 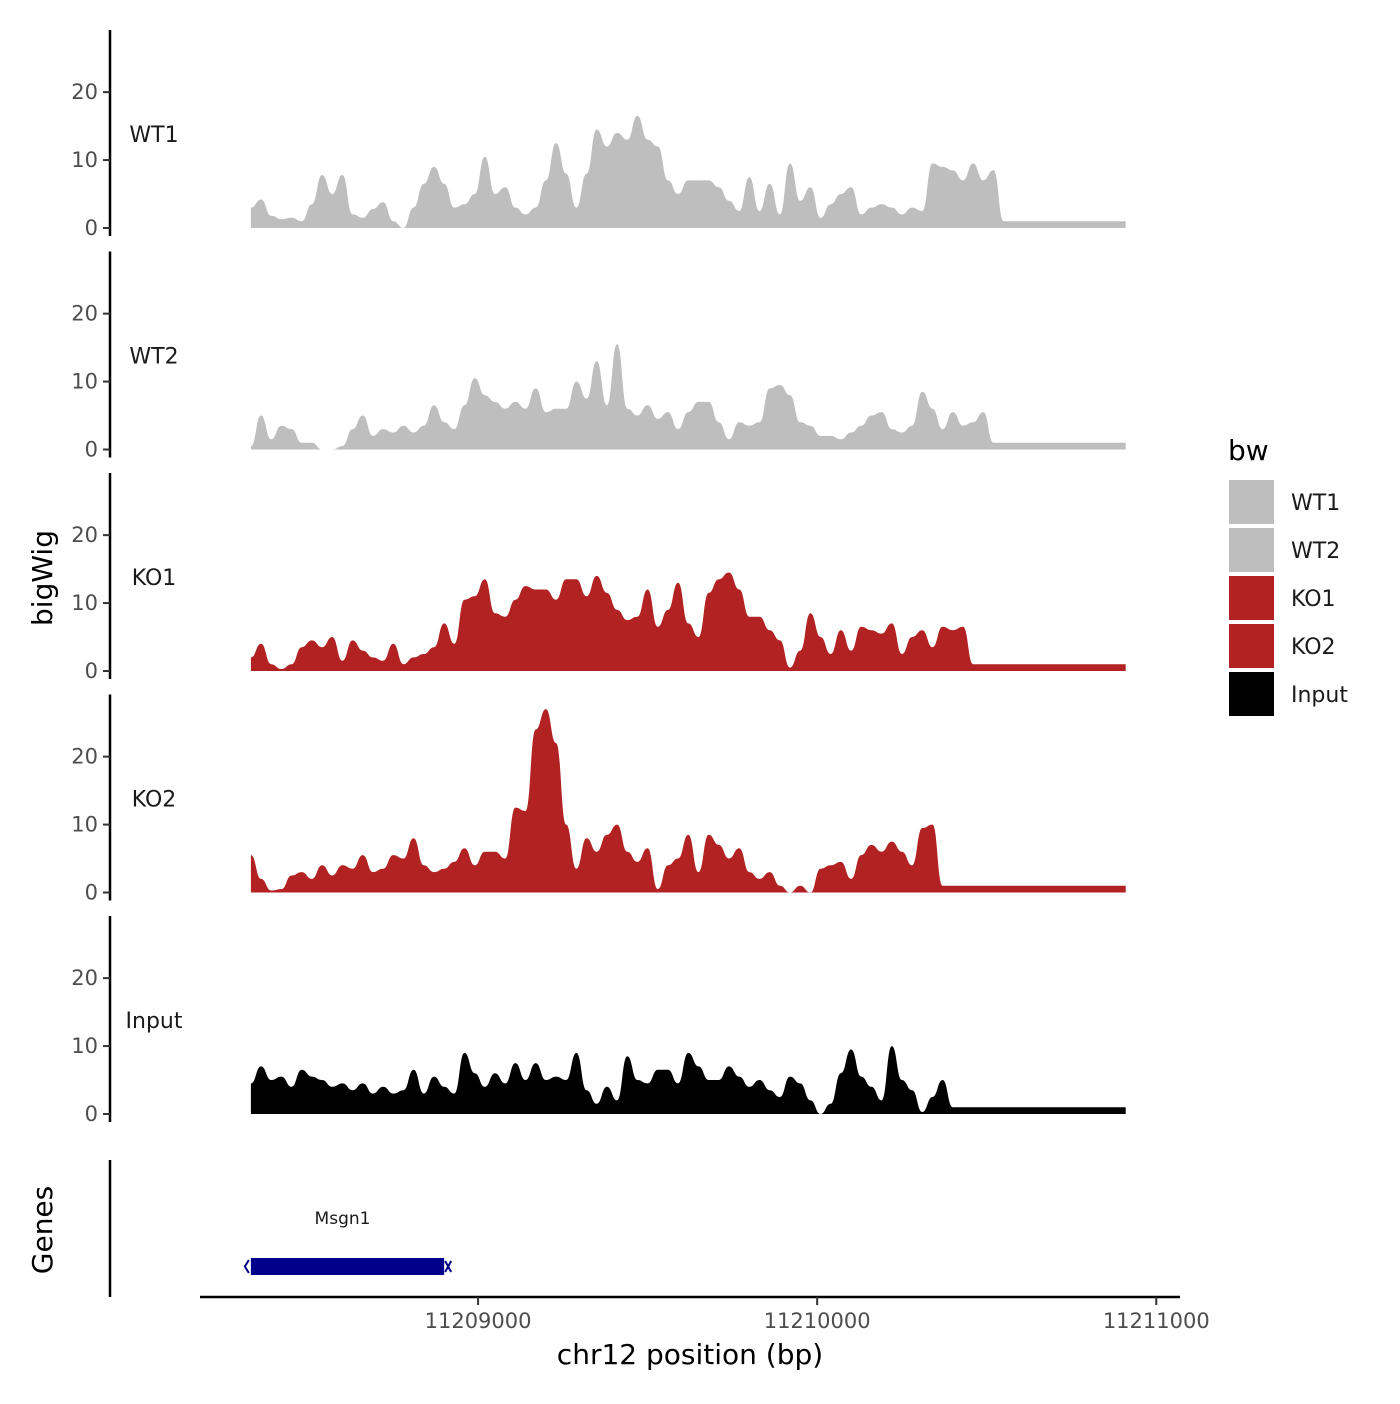 I want to click on legend-title: bw, so click(x=1248, y=450).